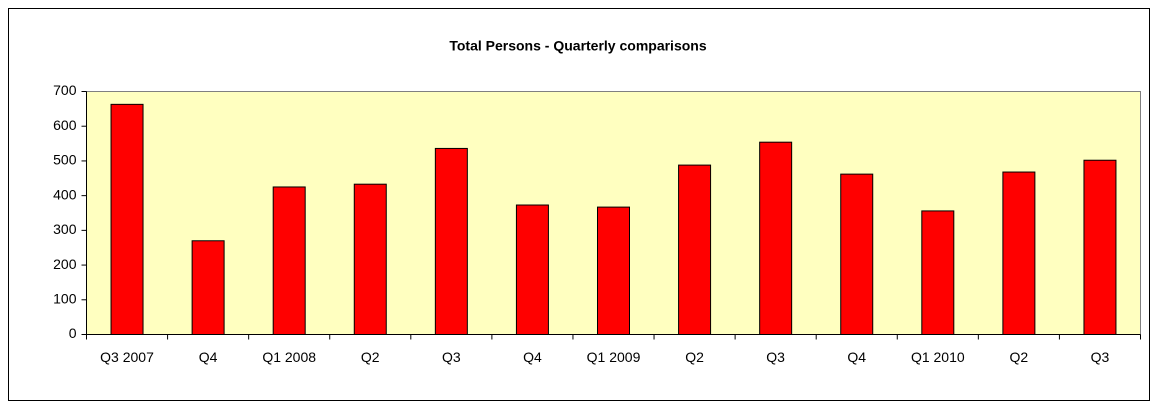 The height and width of the screenshot is (403, 1157). I want to click on y-tick-label: 400, so click(65, 194).